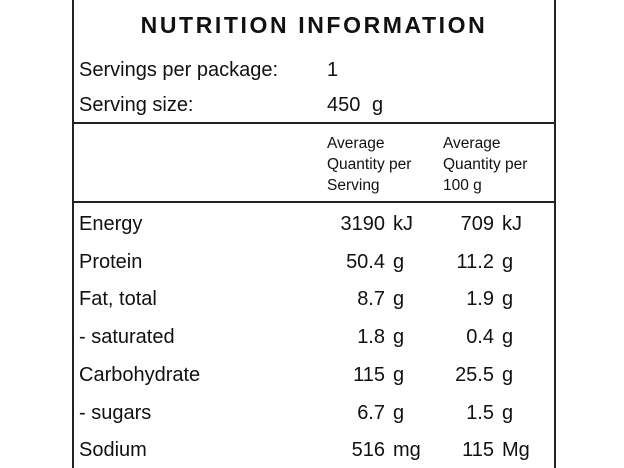  Describe the element at coordinates (403, 224) in the screenshot. I see `per-serving-unit: kJ` at that location.